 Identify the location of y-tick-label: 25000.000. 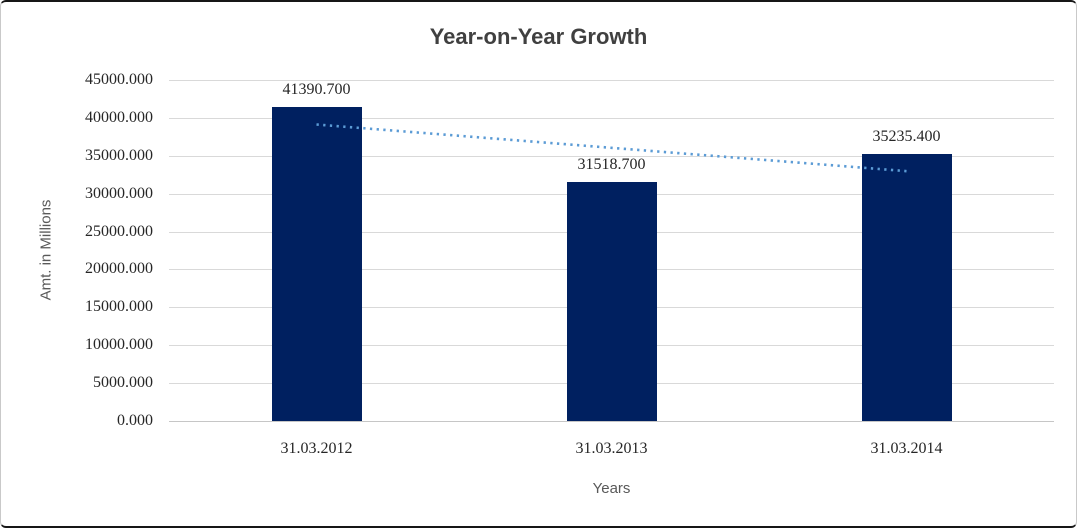
(119, 231).